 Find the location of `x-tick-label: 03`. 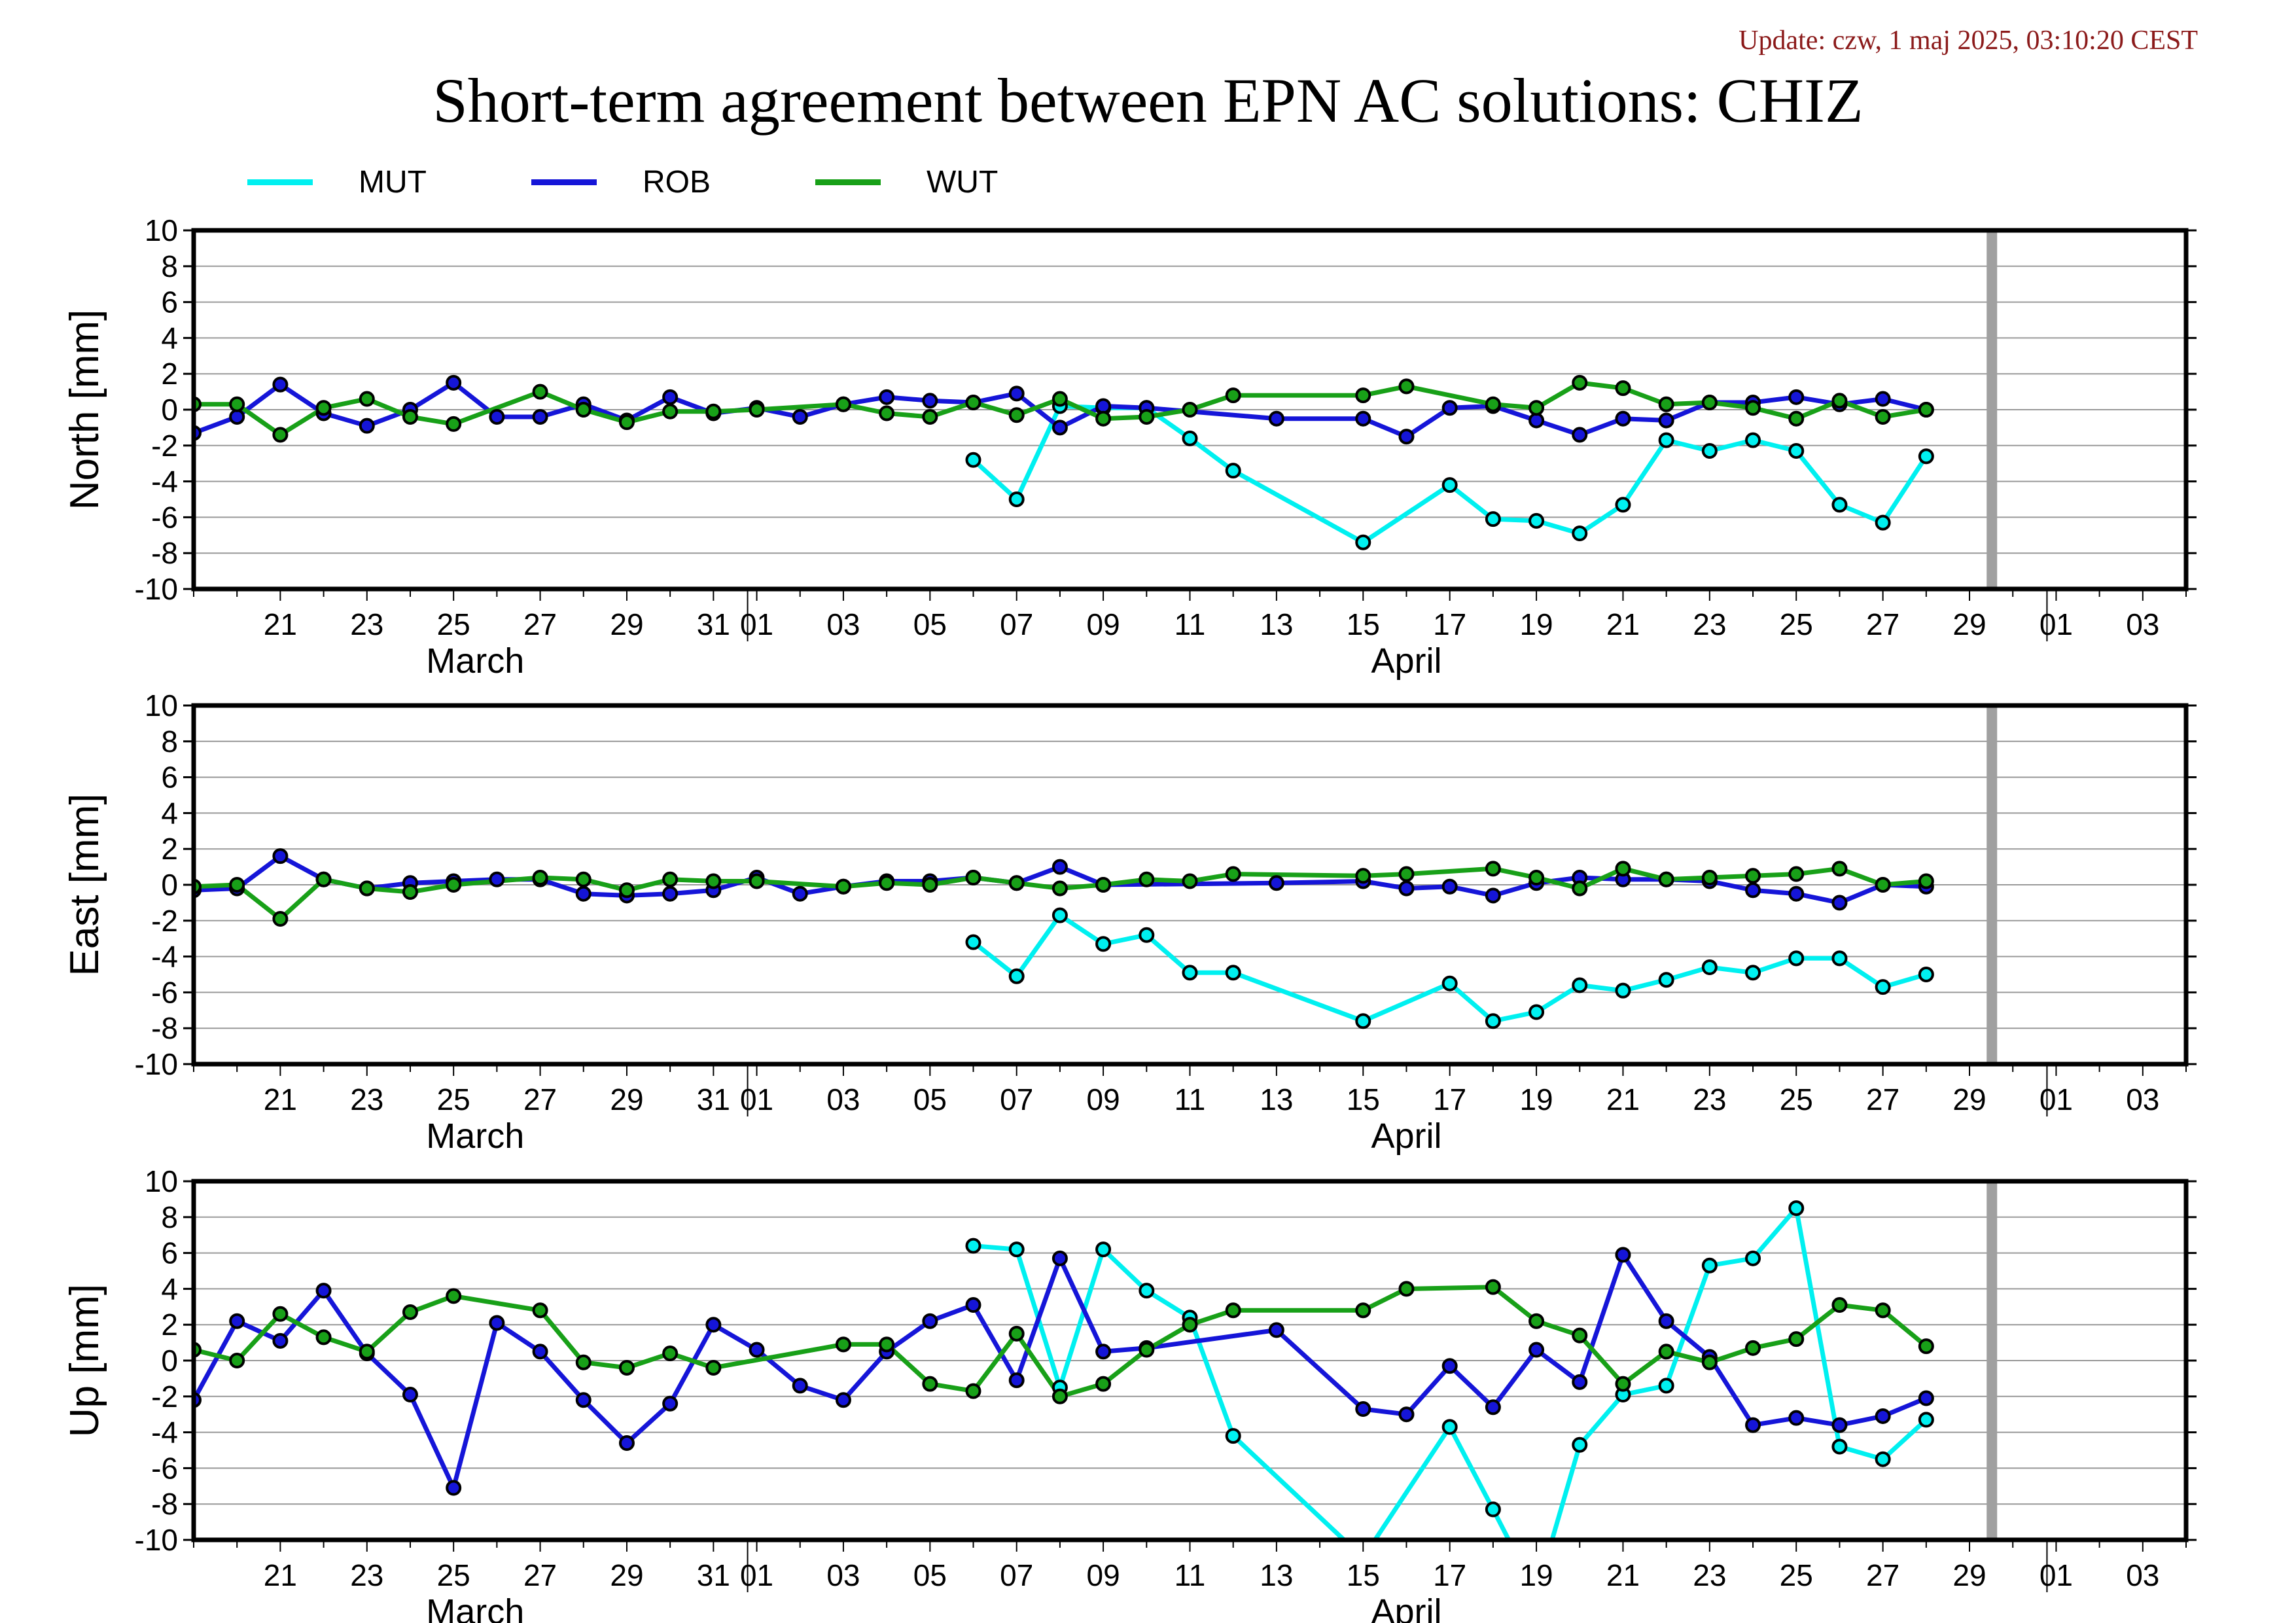

x-tick-label: 03 is located at coordinates (2142, 1099).